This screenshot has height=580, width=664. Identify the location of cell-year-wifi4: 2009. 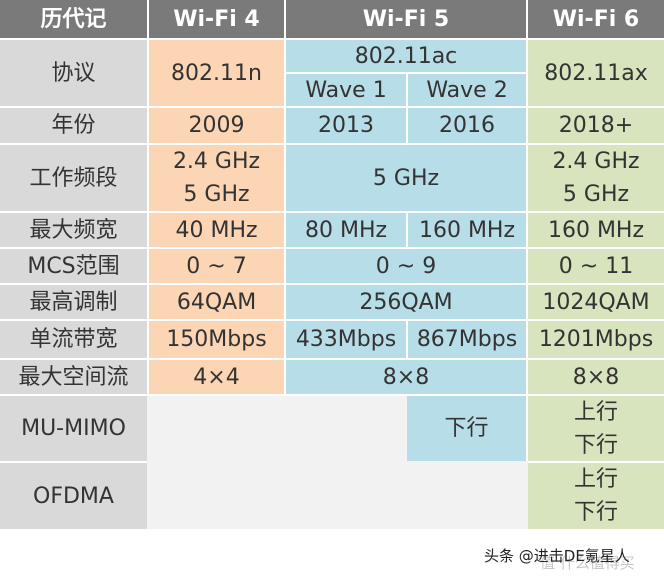
(216, 125).